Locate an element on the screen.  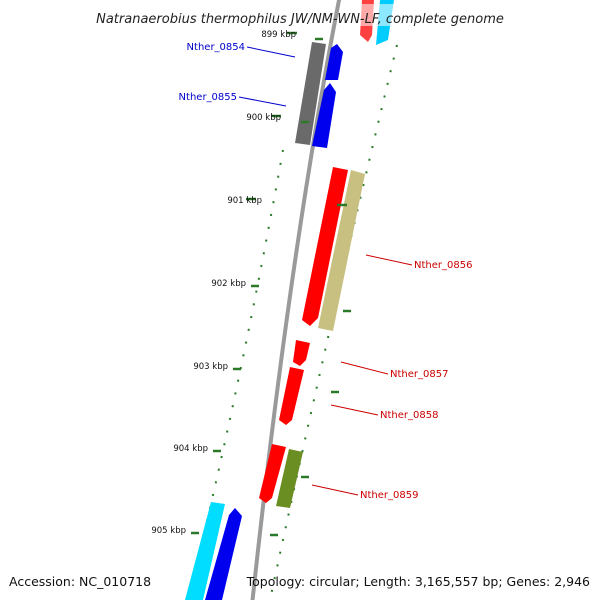
tick-label-902: 902 kbp is located at coordinates (228, 284).